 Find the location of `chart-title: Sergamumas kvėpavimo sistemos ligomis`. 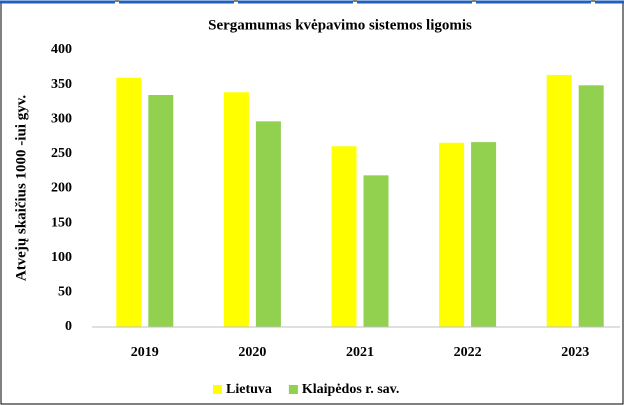

chart-title: Sergamumas kvėpavimo sistemos ligomis is located at coordinates (340, 25).